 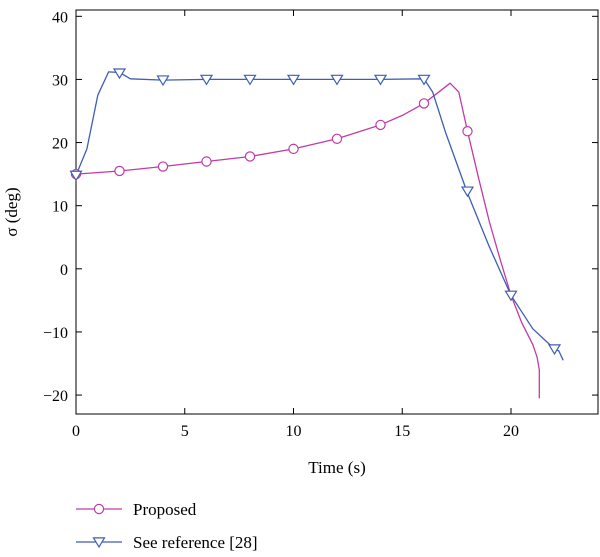 I want to click on x-tick-label: 5, so click(x=185, y=431).